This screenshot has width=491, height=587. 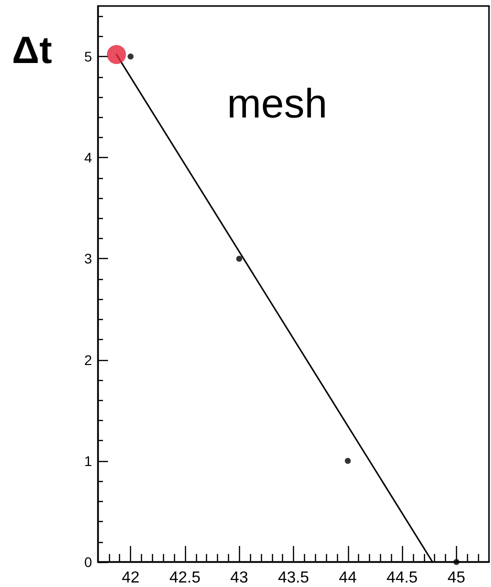 I want to click on y-tick-label: 4, so click(x=88, y=158).